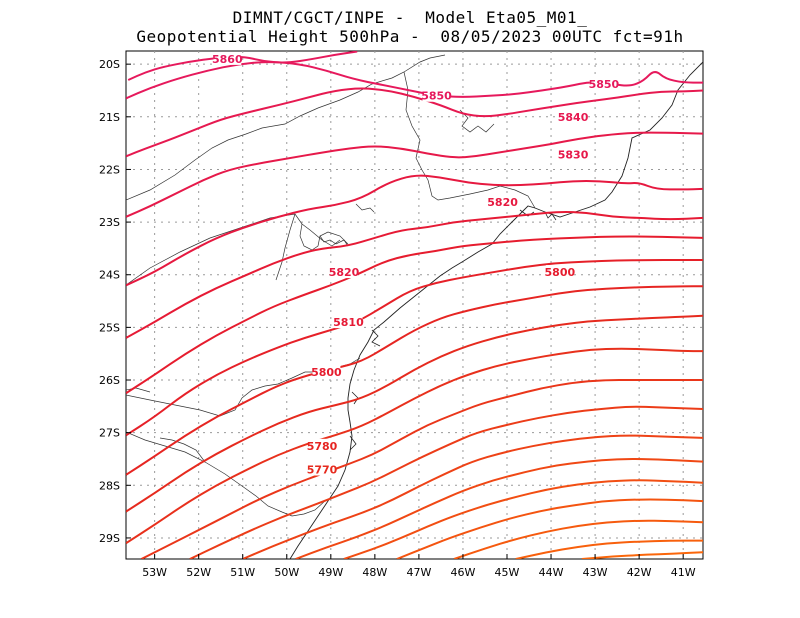  Describe the element at coordinates (154, 572) in the screenshot. I see `lon-tick-label: 53W` at that location.